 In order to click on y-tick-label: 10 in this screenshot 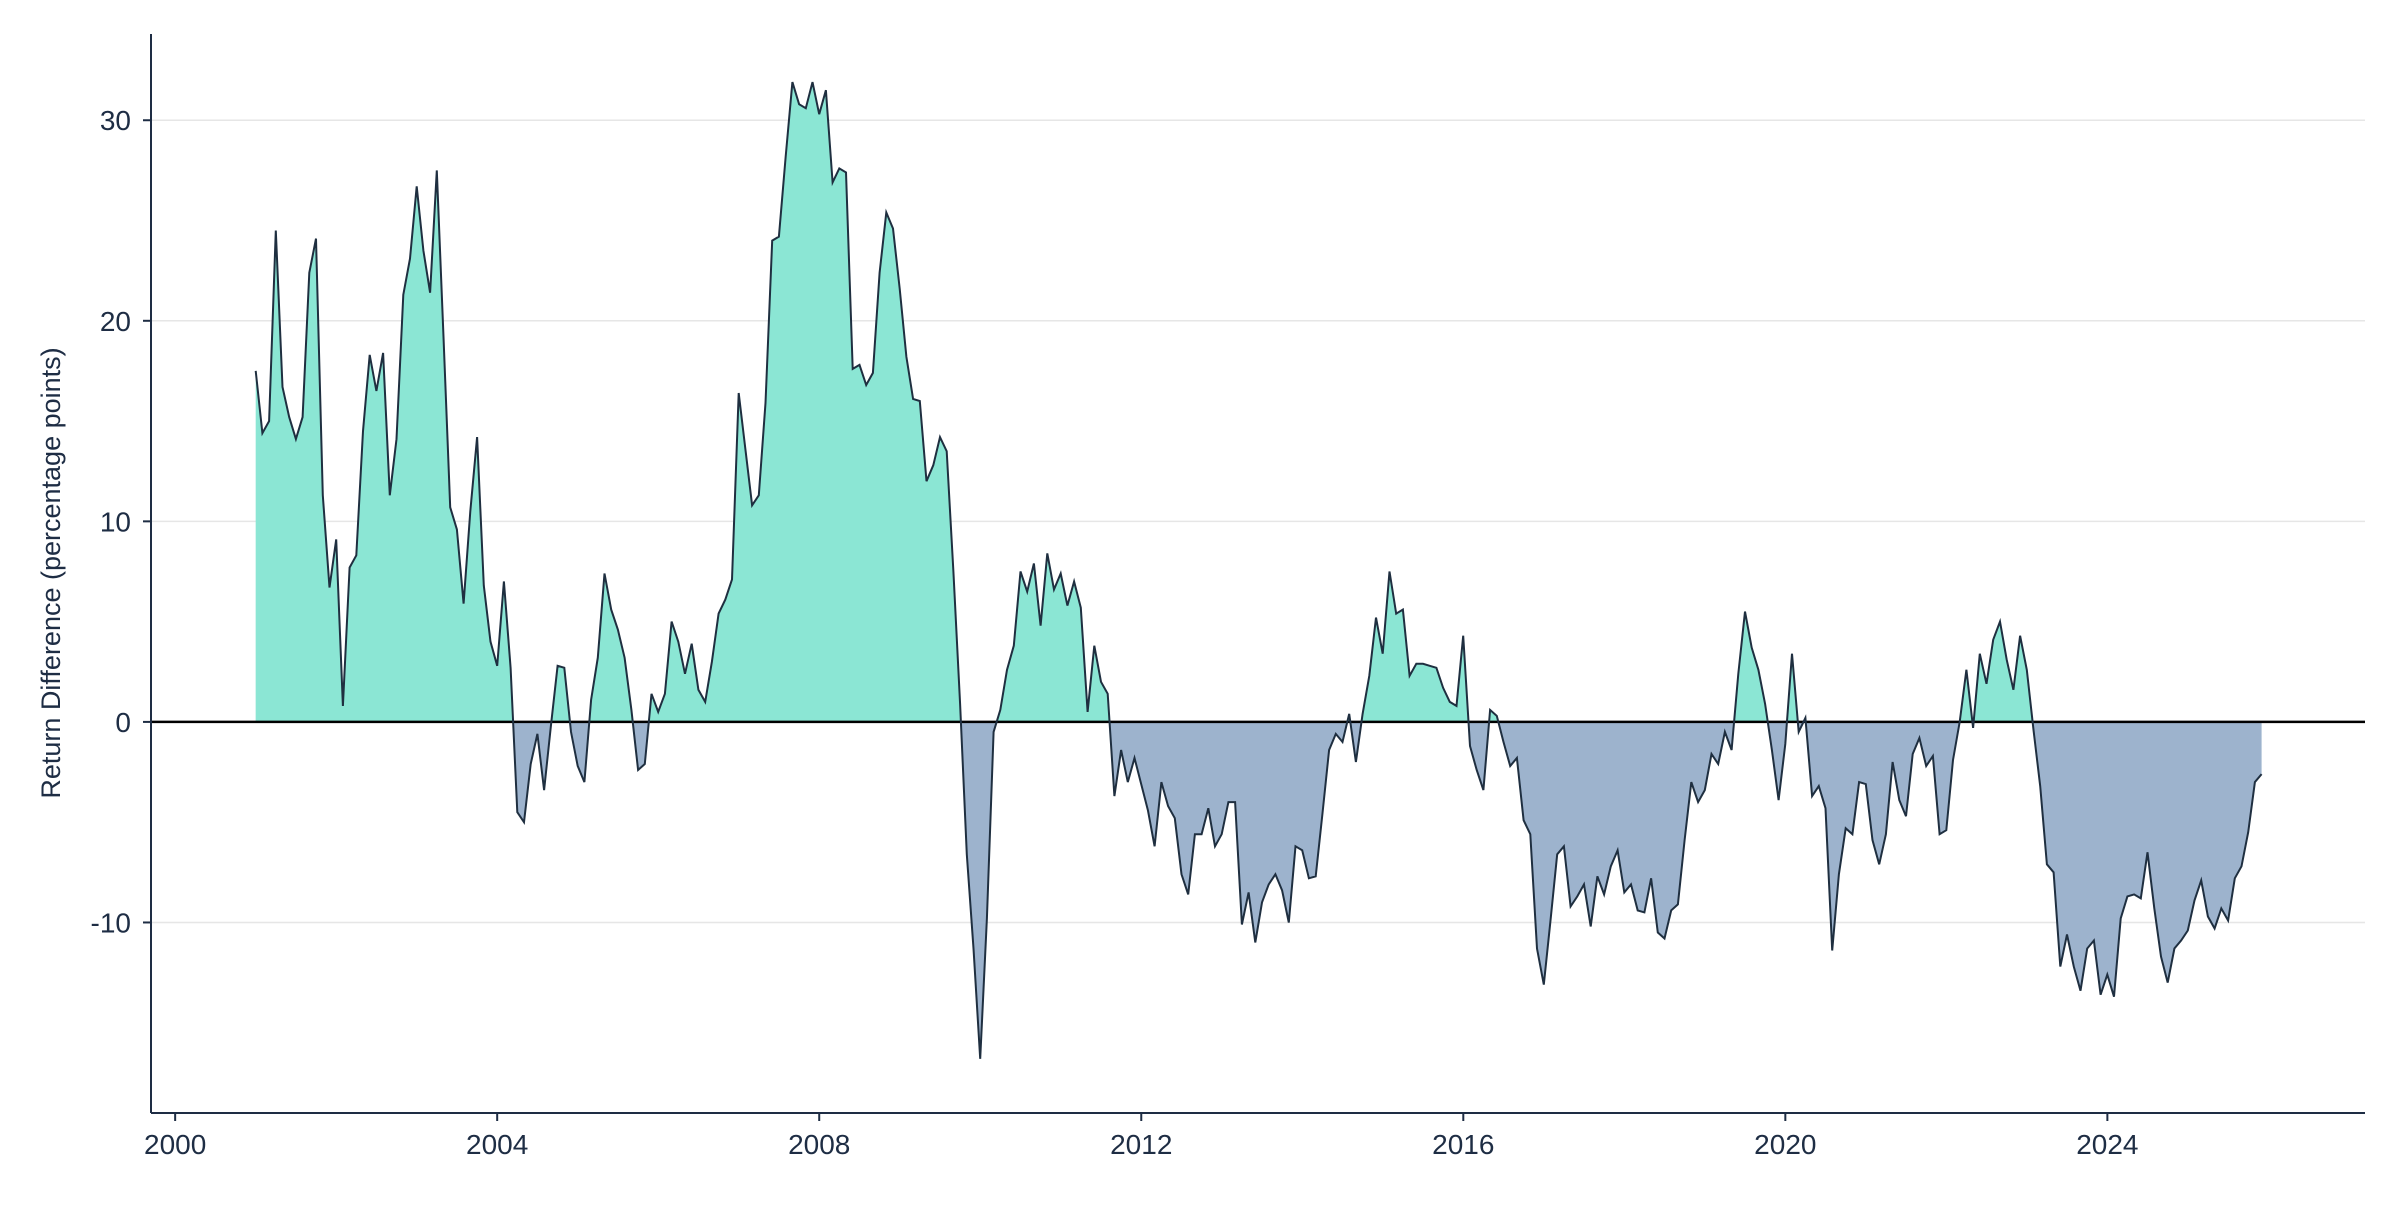, I will do `click(115, 521)`.